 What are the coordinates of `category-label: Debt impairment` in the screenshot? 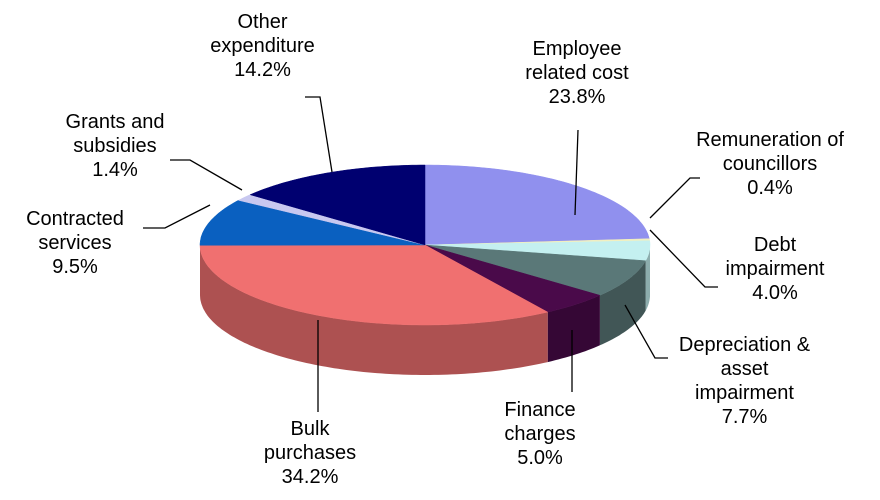 It's located at (775, 257).